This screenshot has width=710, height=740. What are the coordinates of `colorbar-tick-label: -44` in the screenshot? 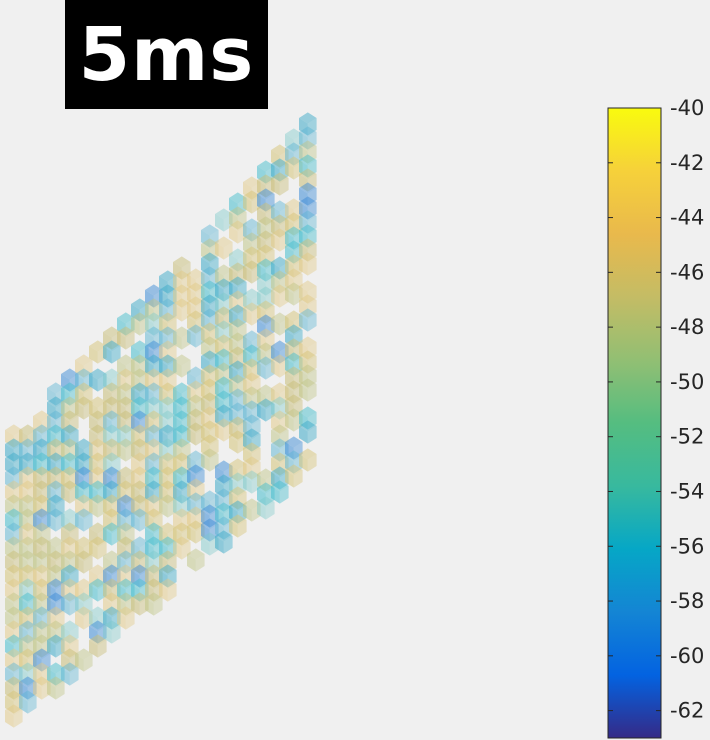 It's located at (687, 218).